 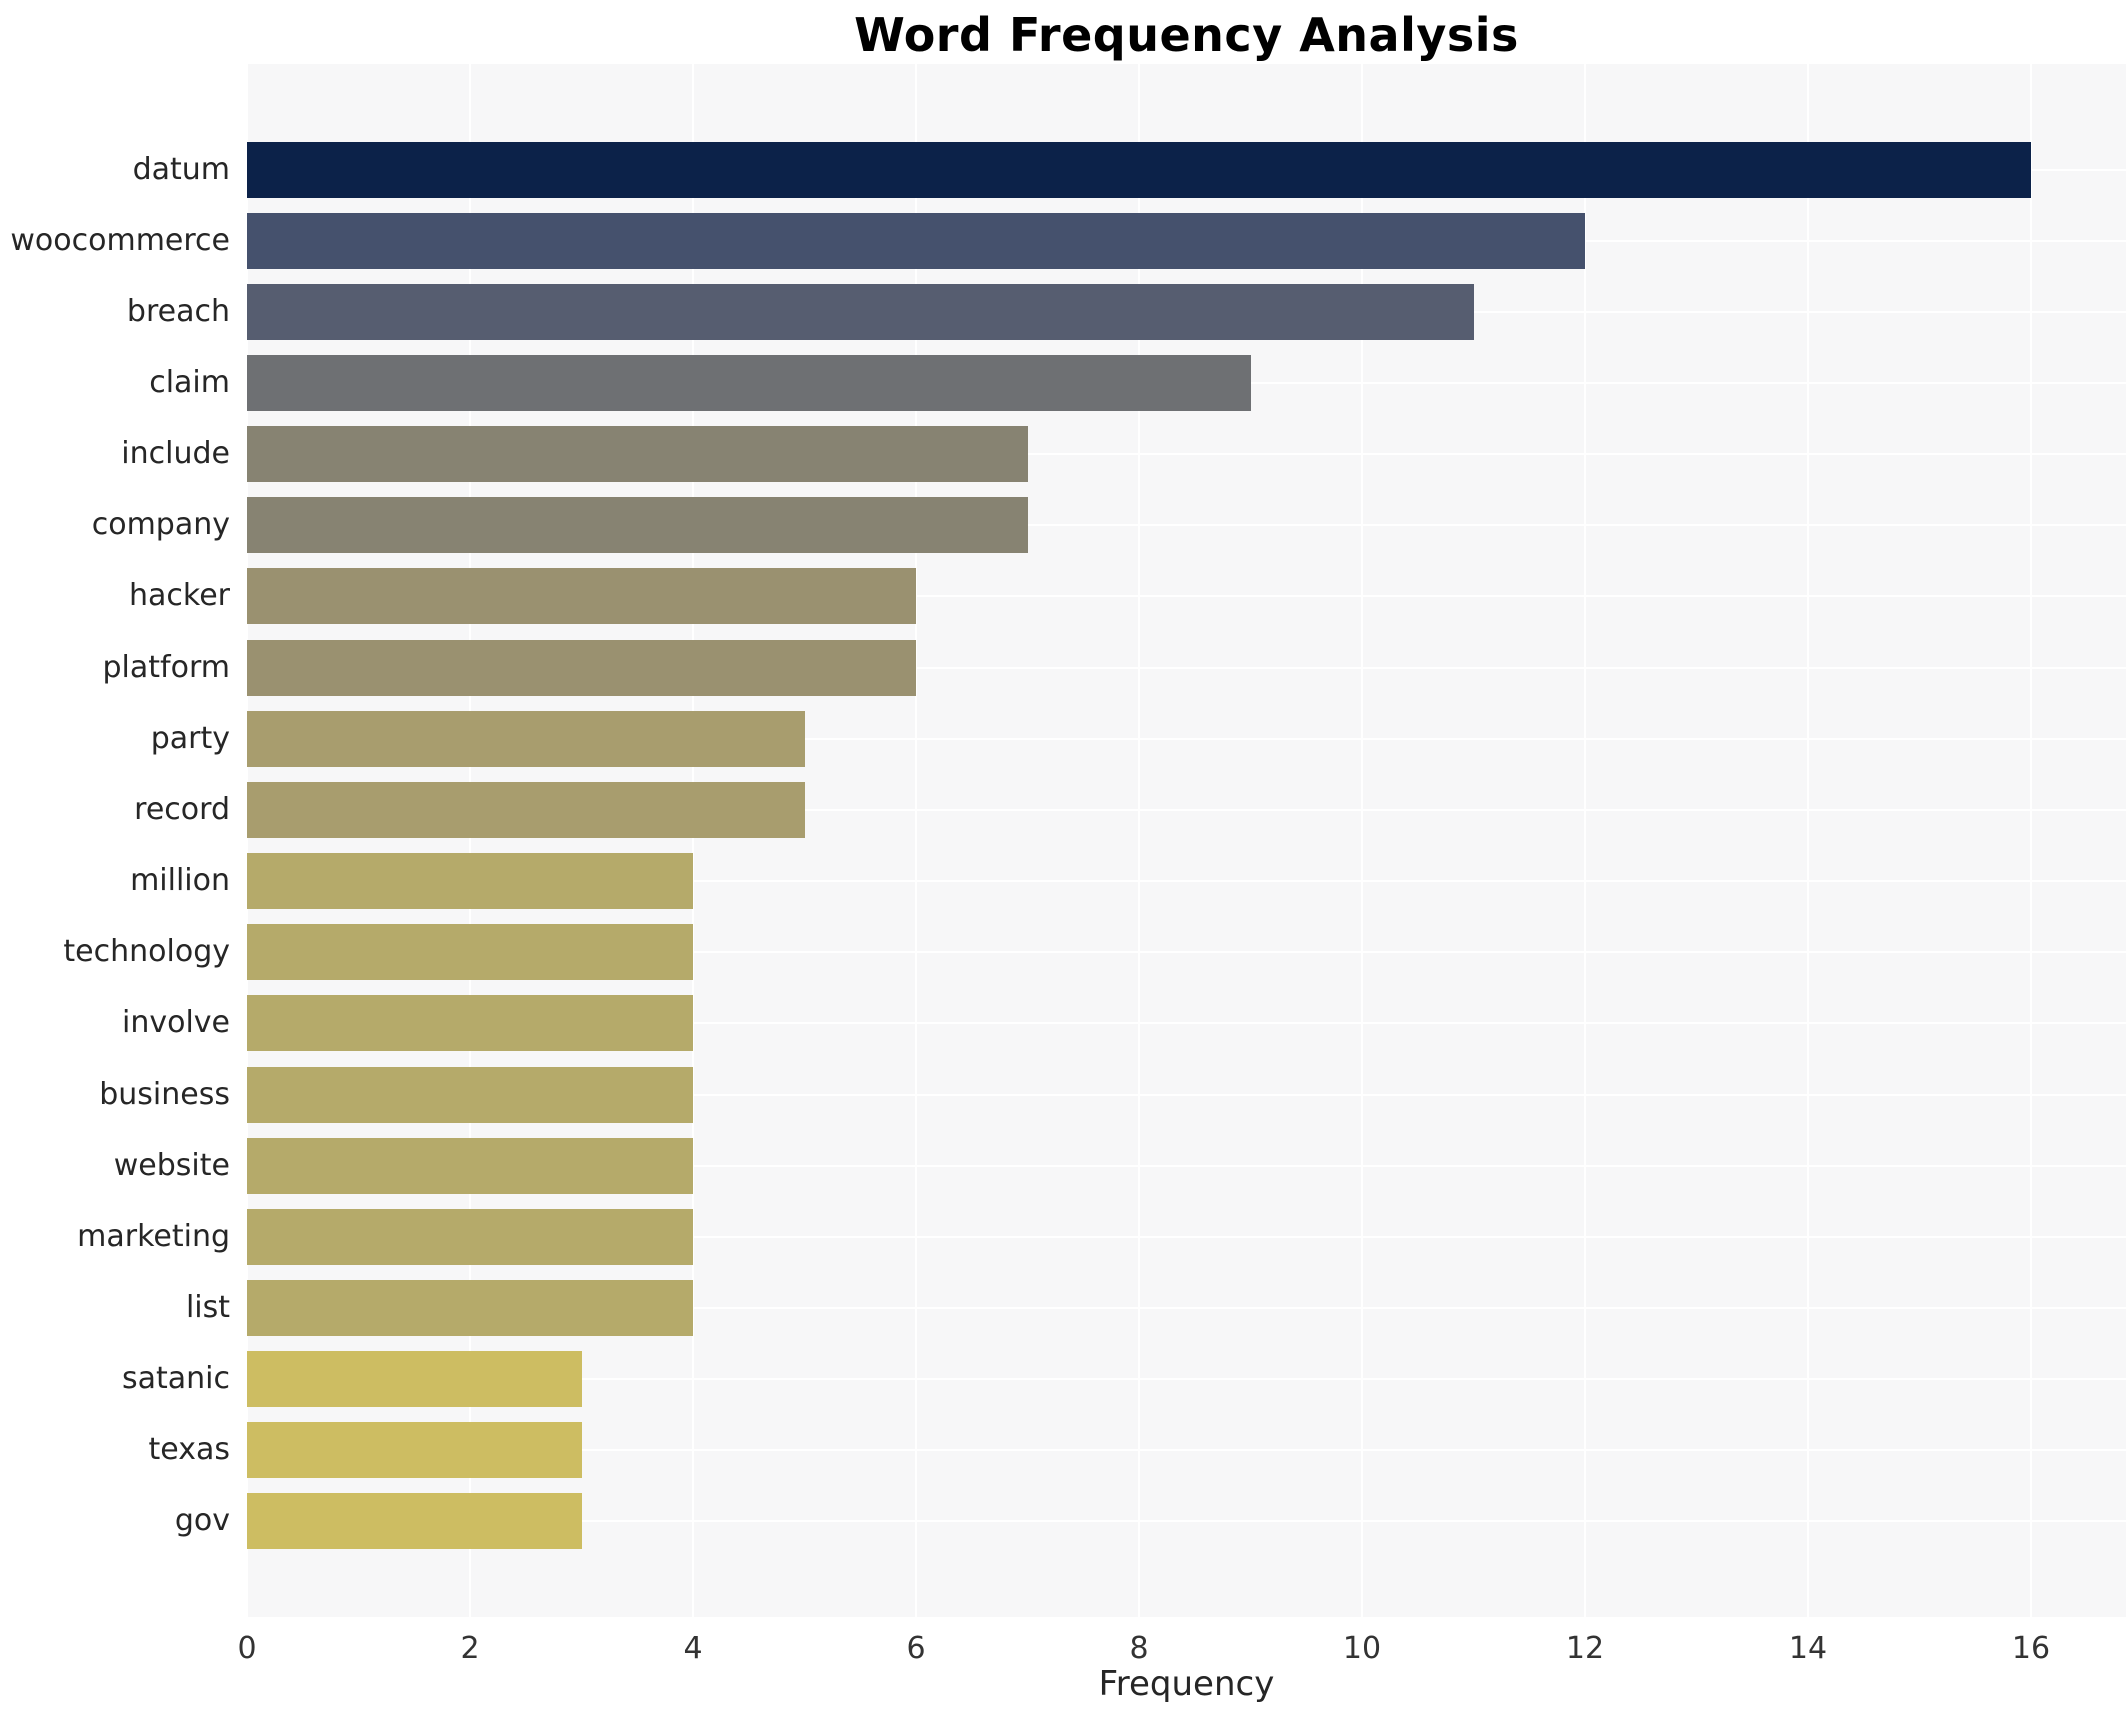 I want to click on x-tick-label-16: 16, so click(x=2031, y=1648).